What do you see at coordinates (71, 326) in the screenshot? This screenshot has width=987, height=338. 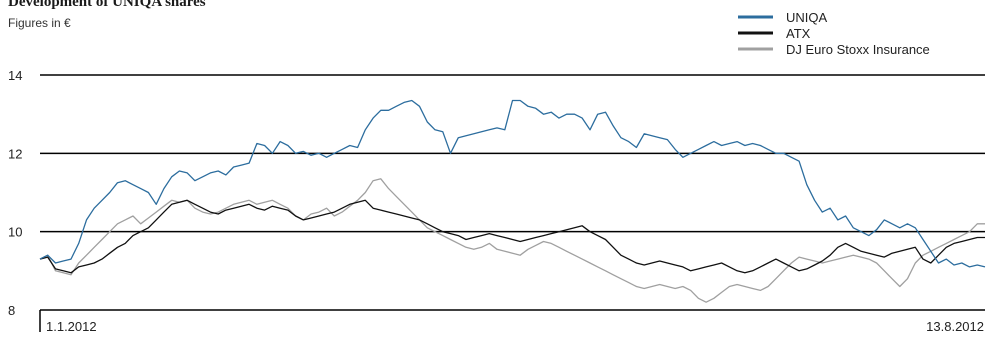 I see `x-start-label: 1.1.2012` at bounding box center [71, 326].